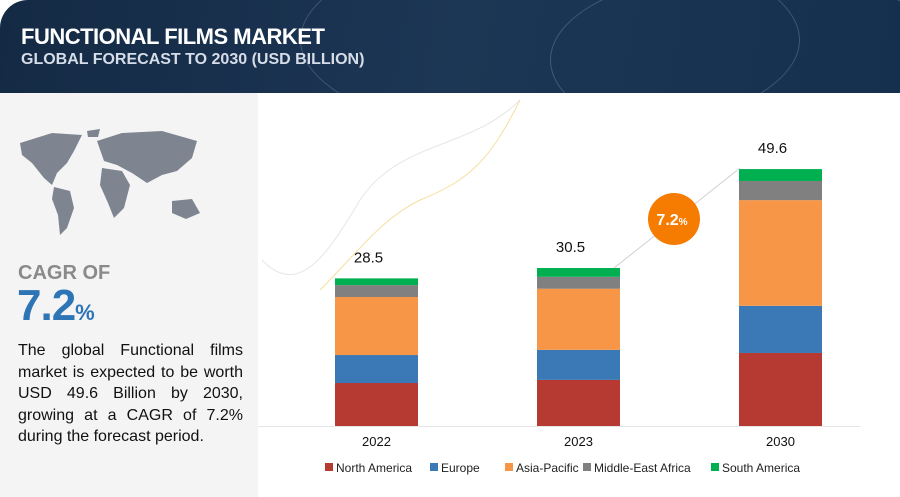 Image resolution: width=900 pixels, height=497 pixels. What do you see at coordinates (578, 441) in the screenshot?
I see `x-tick-label: 2023` at bounding box center [578, 441].